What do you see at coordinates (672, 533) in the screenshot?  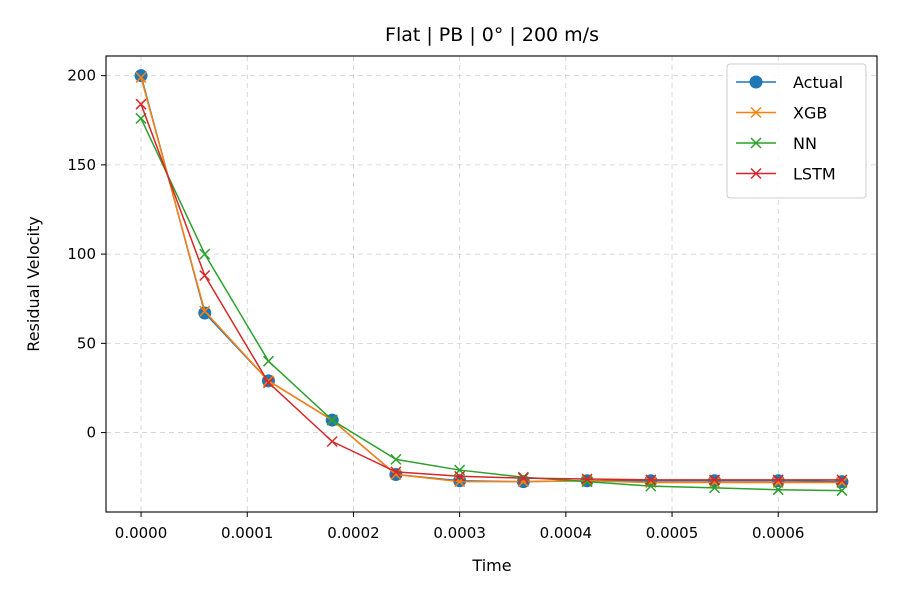 I see `x-tick-label: 0.0005` at bounding box center [672, 533].